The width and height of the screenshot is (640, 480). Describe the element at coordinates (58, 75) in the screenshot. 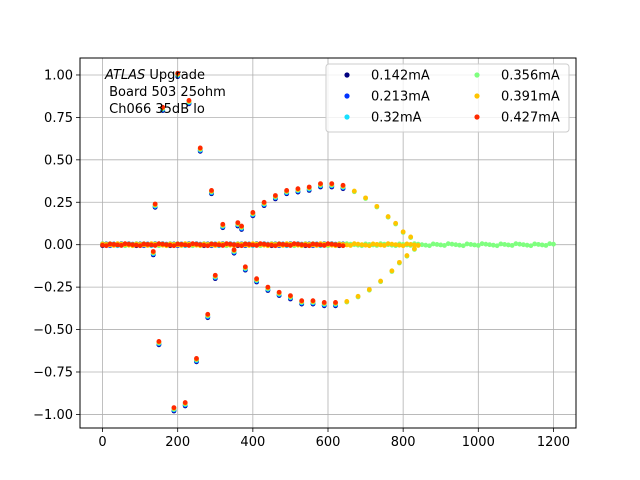

I see `y-tick-label: 1.00` at that location.